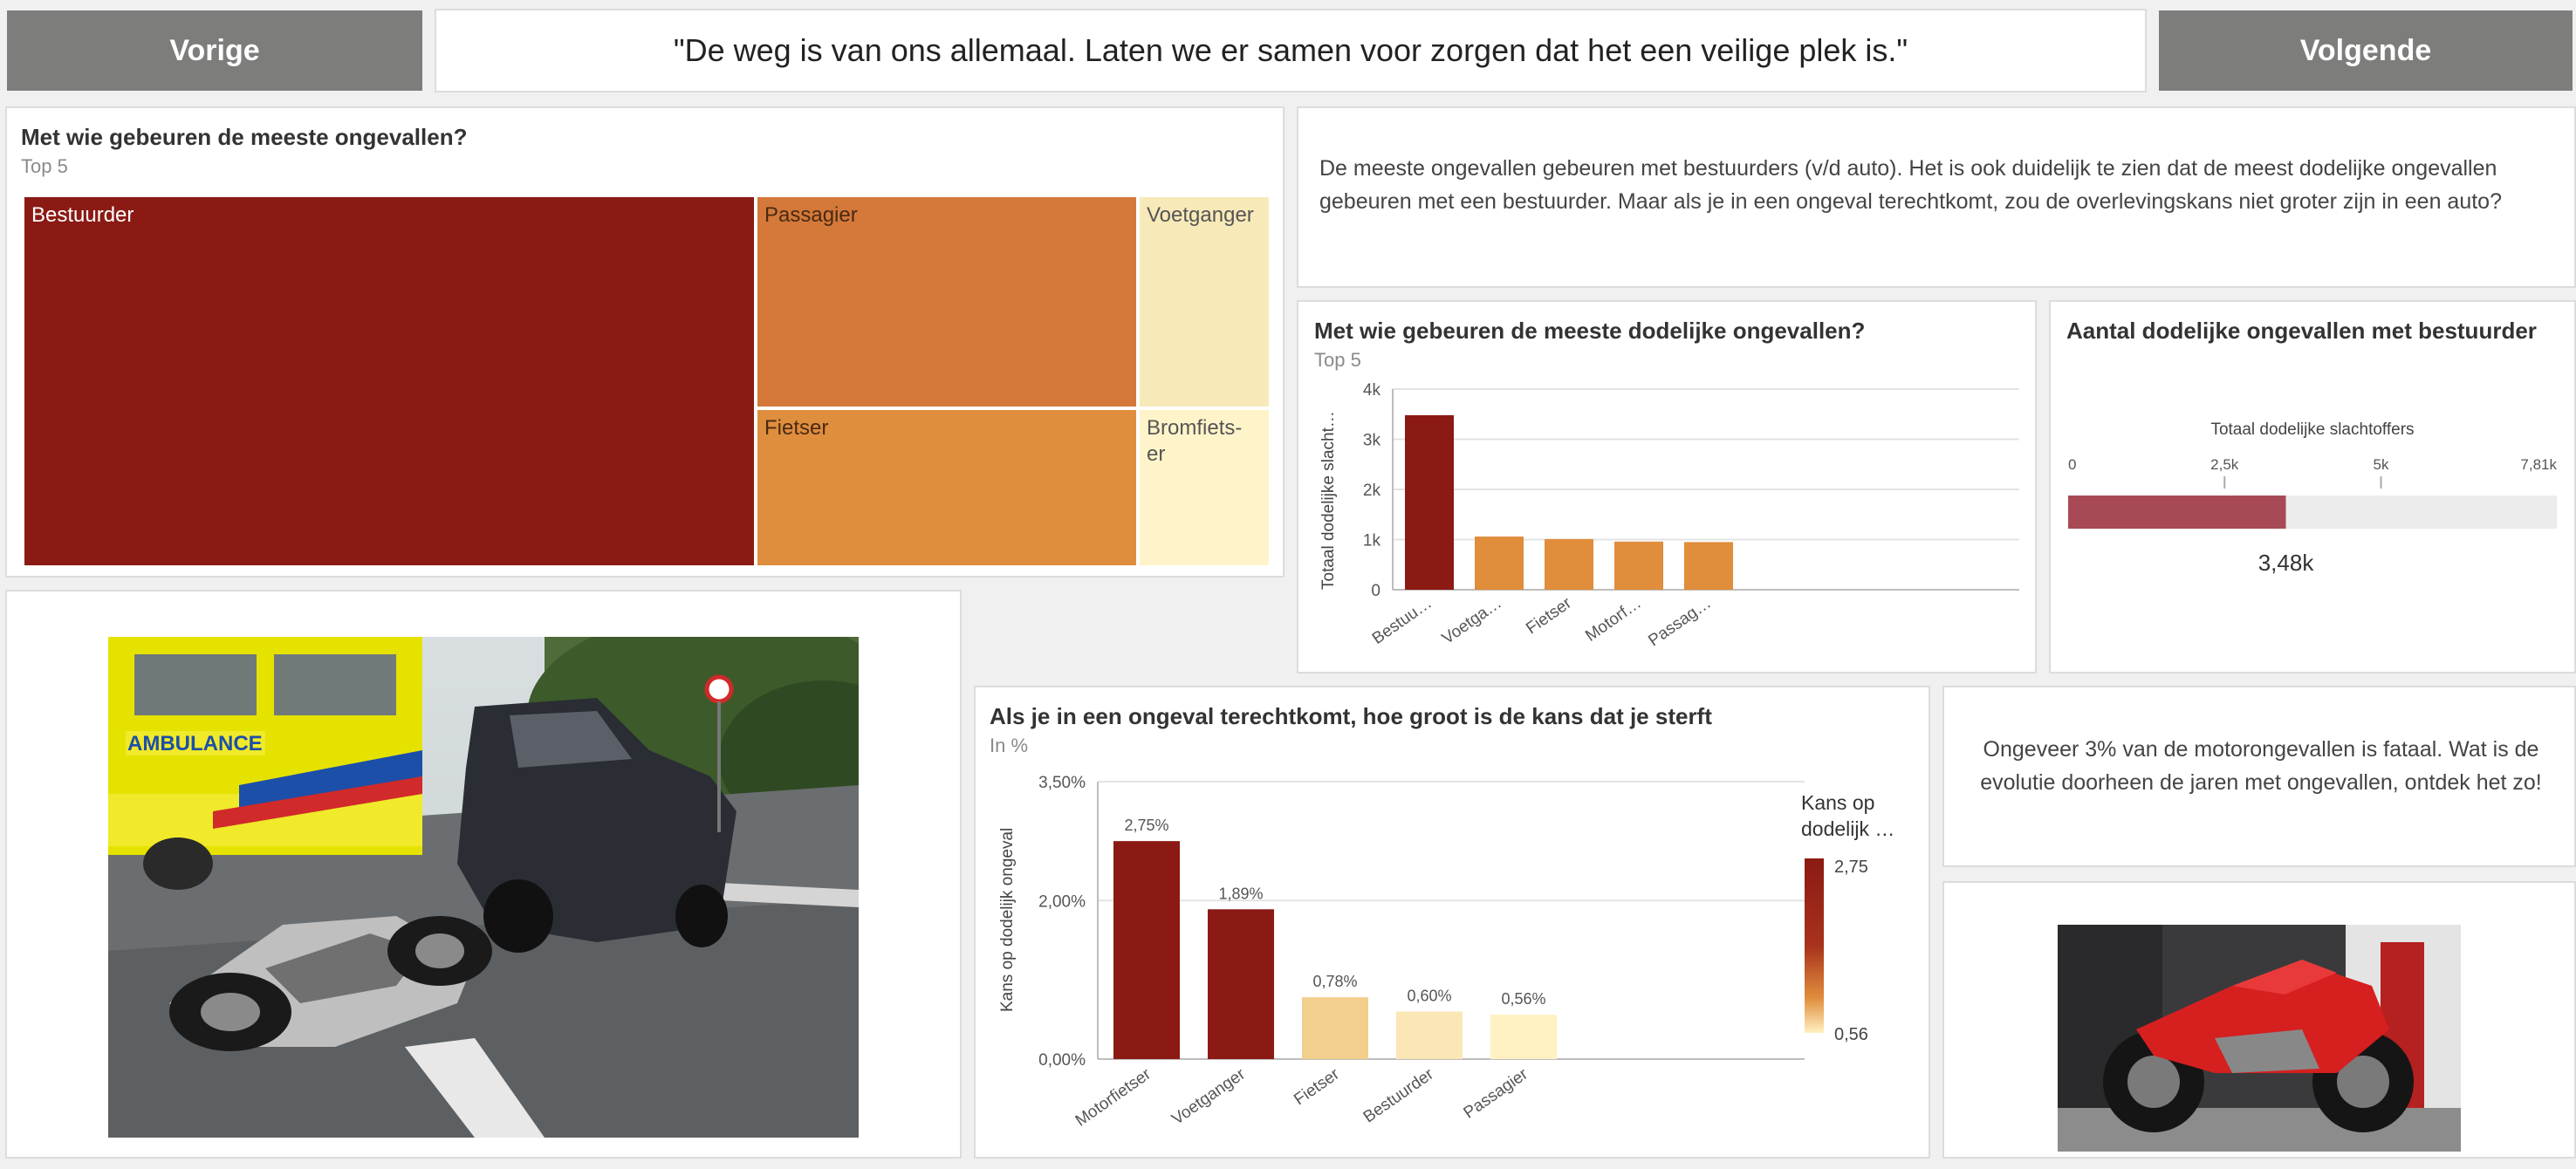  What do you see at coordinates (1372, 541) in the screenshot?
I see `y-tick-label: 1k` at bounding box center [1372, 541].